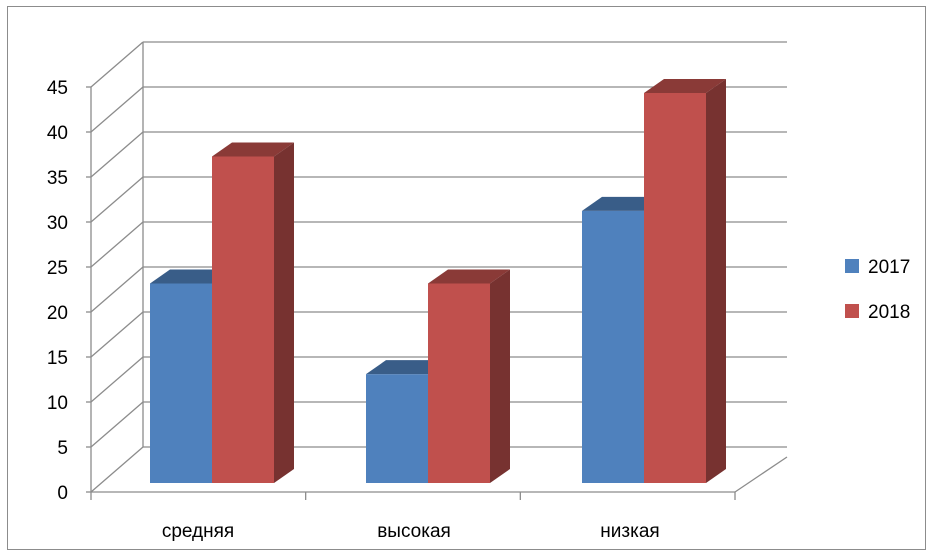  I want to click on y-tick-label: 5, so click(62, 448).